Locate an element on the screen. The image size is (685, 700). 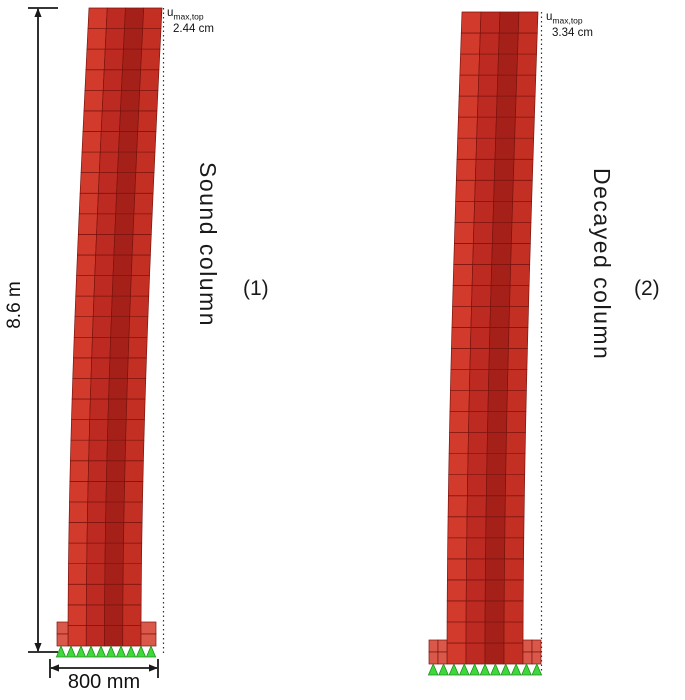
u-max-top-annotation-sound: umax,top 2.44 cm is located at coordinates (190, 21).